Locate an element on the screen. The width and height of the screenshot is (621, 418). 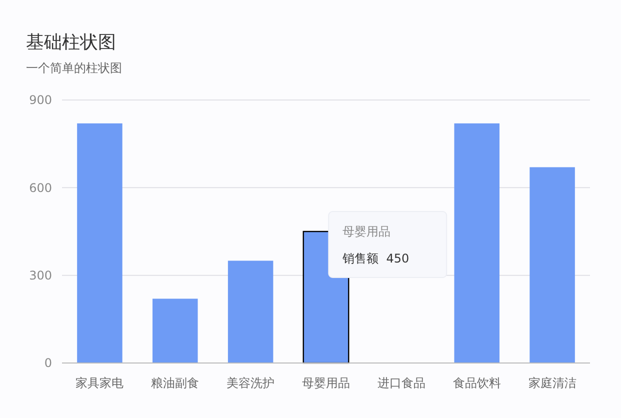
chart-subtitle: 一个简单的柱状图 is located at coordinates (74, 68).